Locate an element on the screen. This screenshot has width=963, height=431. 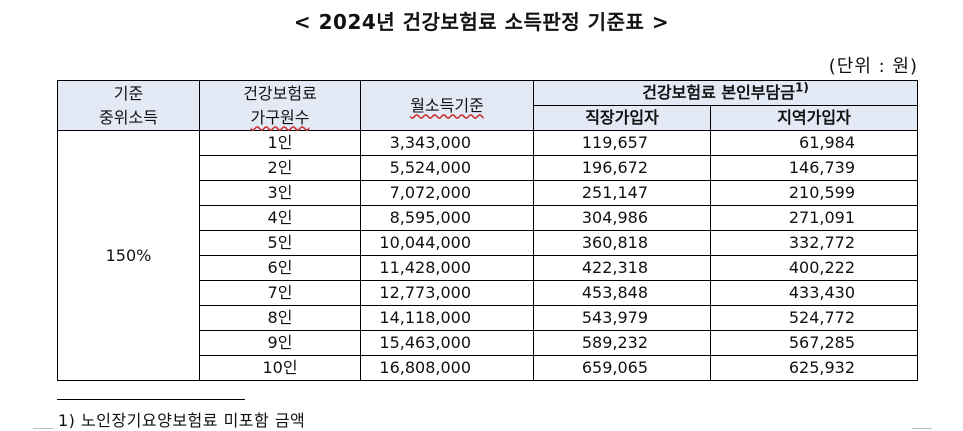
page-corner-mark-right is located at coordinates (922, 428).